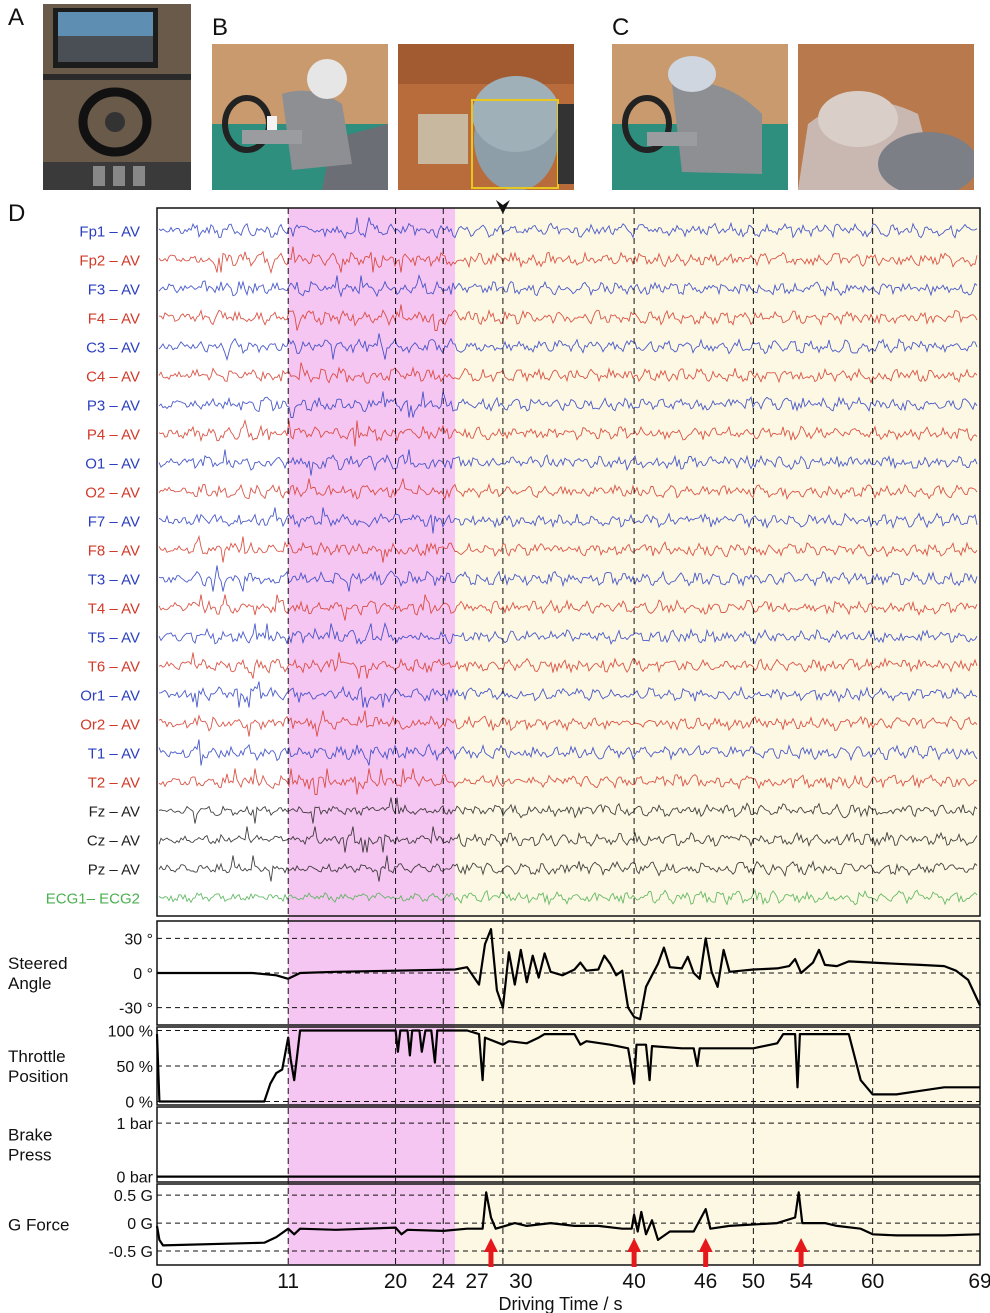 The height and width of the screenshot is (1313, 990). I want to click on subplot-tick-label: 30 °, so click(138, 939).